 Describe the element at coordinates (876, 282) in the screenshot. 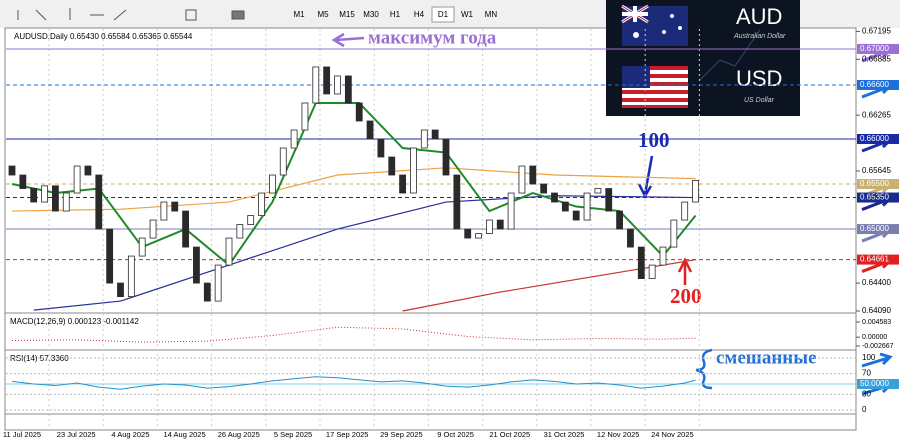

I see `y-tick-label: 0.64400` at that location.